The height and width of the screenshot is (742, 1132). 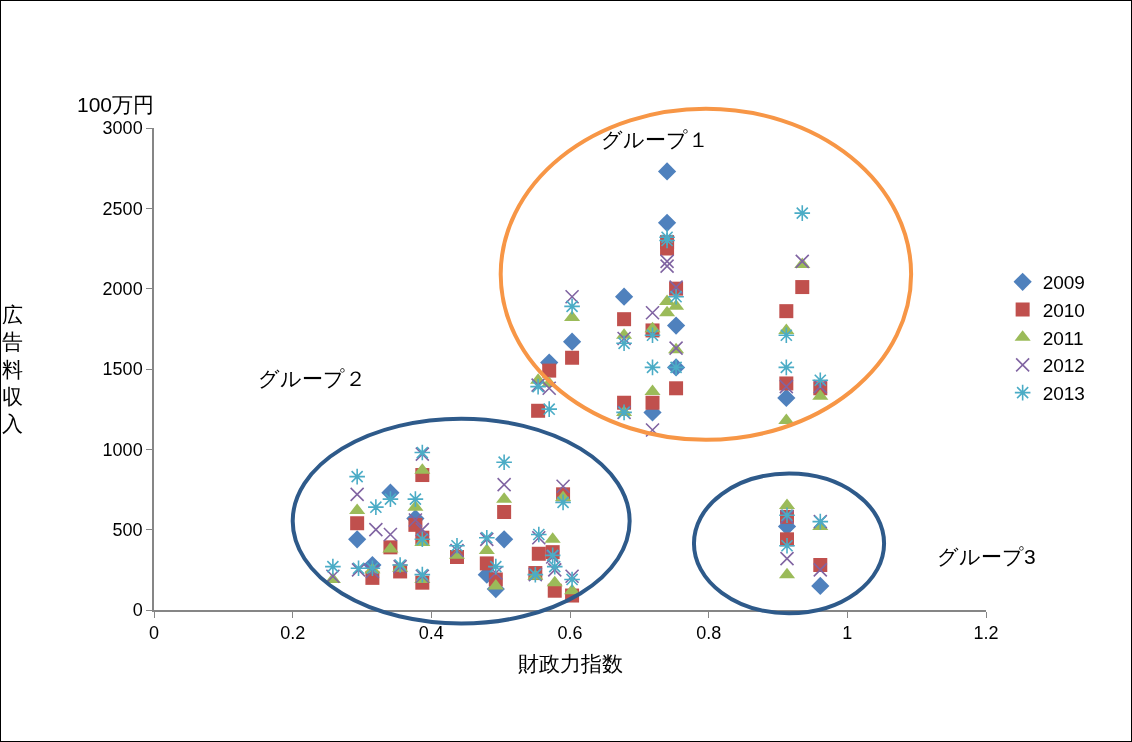 What do you see at coordinates (122, 128) in the screenshot?
I see `y-tick-label: 3000` at bounding box center [122, 128].